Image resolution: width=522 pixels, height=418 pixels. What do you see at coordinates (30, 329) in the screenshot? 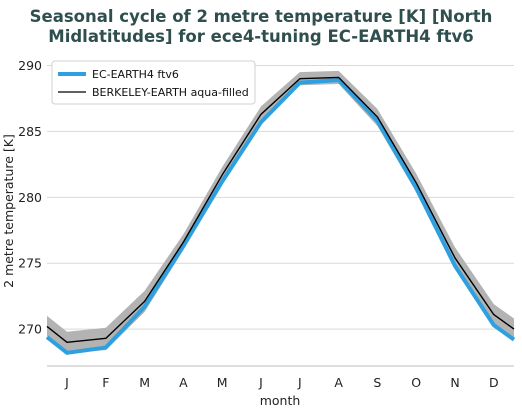
I see `y-tick-label: 270` at bounding box center [30, 329].